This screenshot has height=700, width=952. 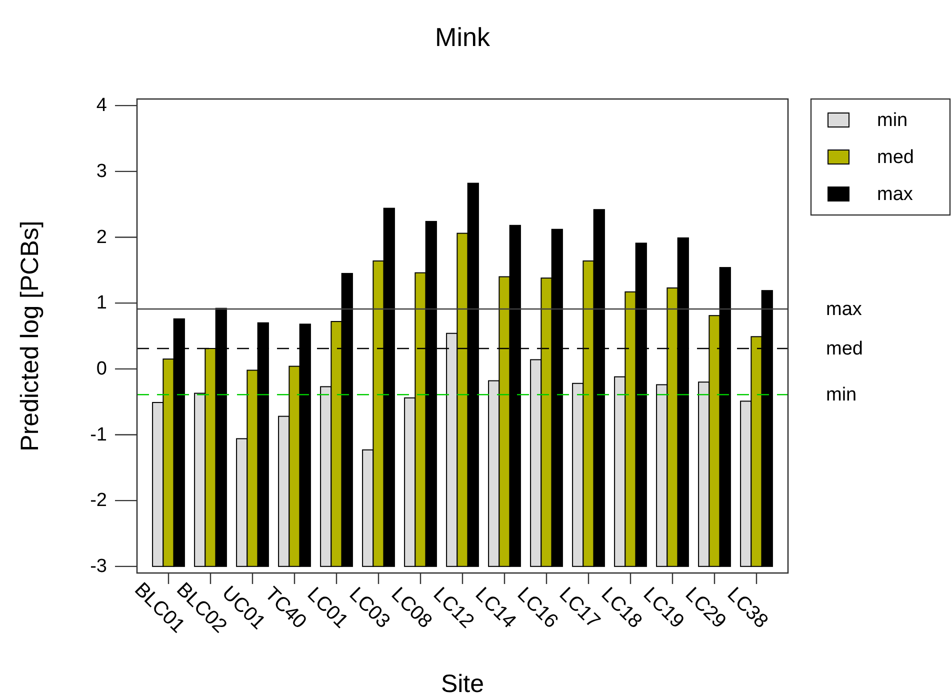 What do you see at coordinates (98, 501) in the screenshot?
I see `y-tick-label: -2` at bounding box center [98, 501].